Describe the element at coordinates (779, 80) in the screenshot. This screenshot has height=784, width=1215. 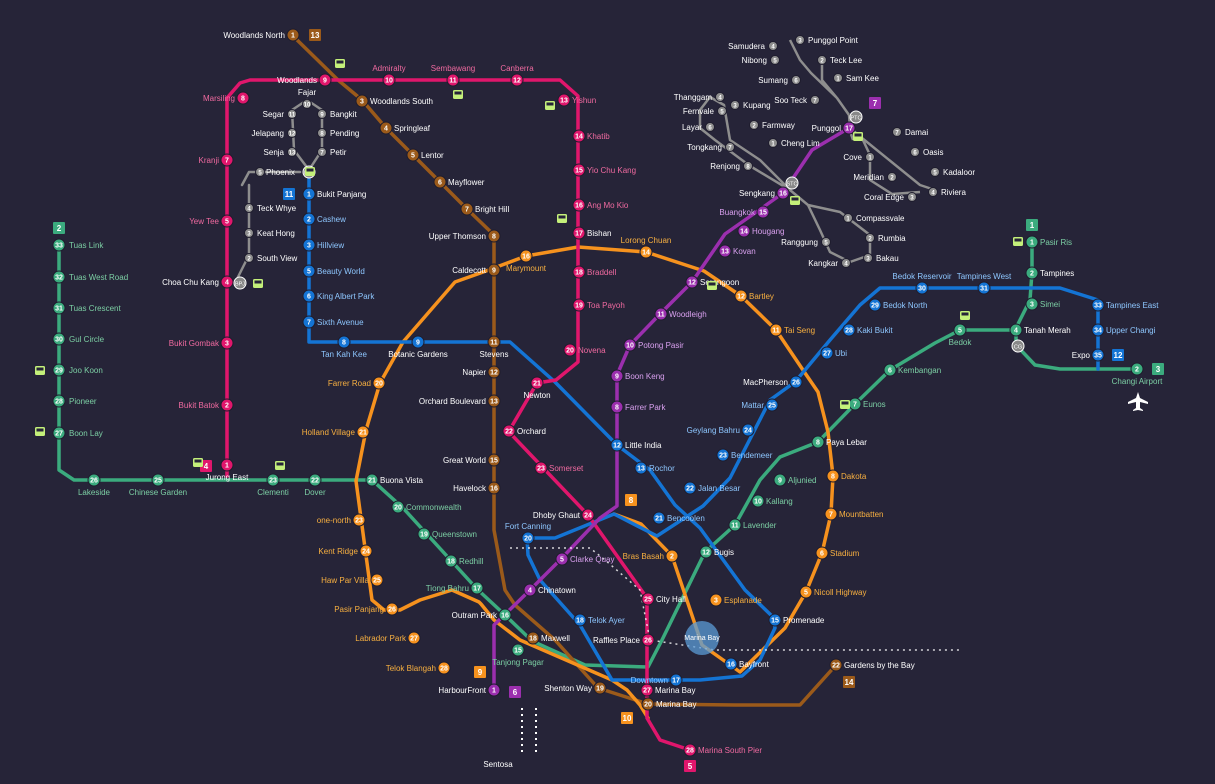
I see `station-sumang: 6 Sumang` at that location.